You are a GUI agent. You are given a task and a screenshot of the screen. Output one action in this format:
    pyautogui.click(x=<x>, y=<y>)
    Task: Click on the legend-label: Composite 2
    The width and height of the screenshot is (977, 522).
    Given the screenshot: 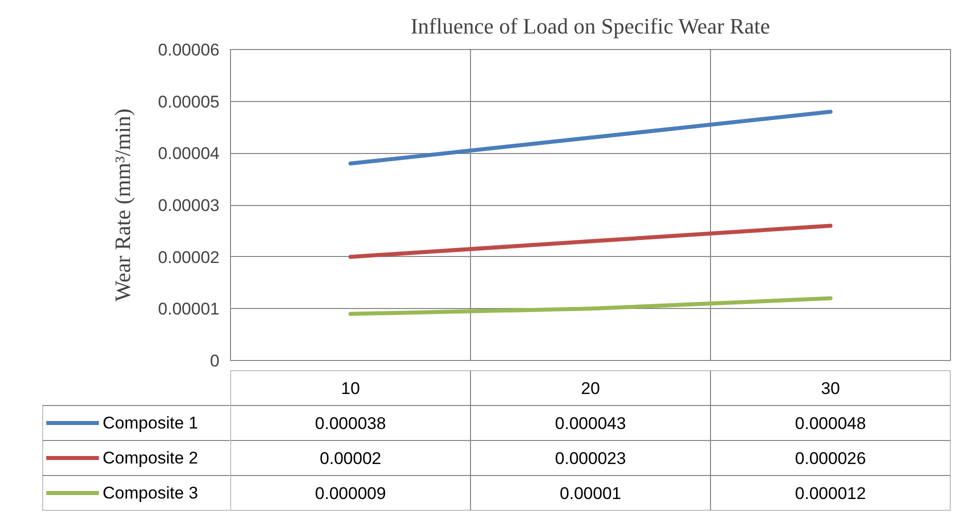 What is the action you would take?
    pyautogui.click(x=150, y=458)
    